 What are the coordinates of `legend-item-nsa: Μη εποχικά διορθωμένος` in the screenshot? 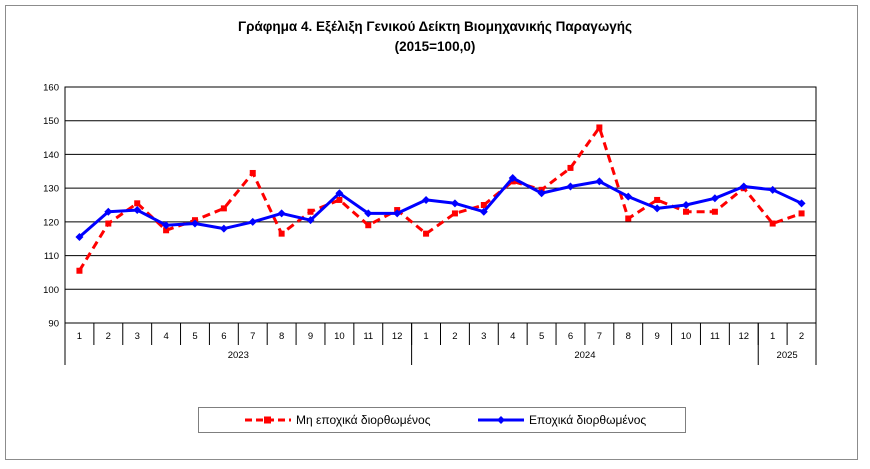 It's located at (337, 420).